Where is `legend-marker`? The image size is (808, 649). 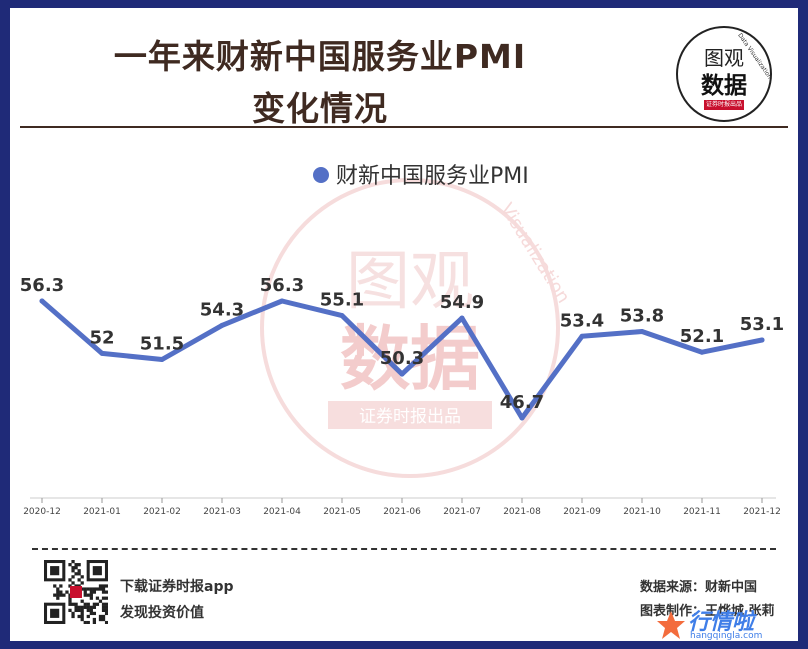
legend-marker is located at coordinates (321, 175).